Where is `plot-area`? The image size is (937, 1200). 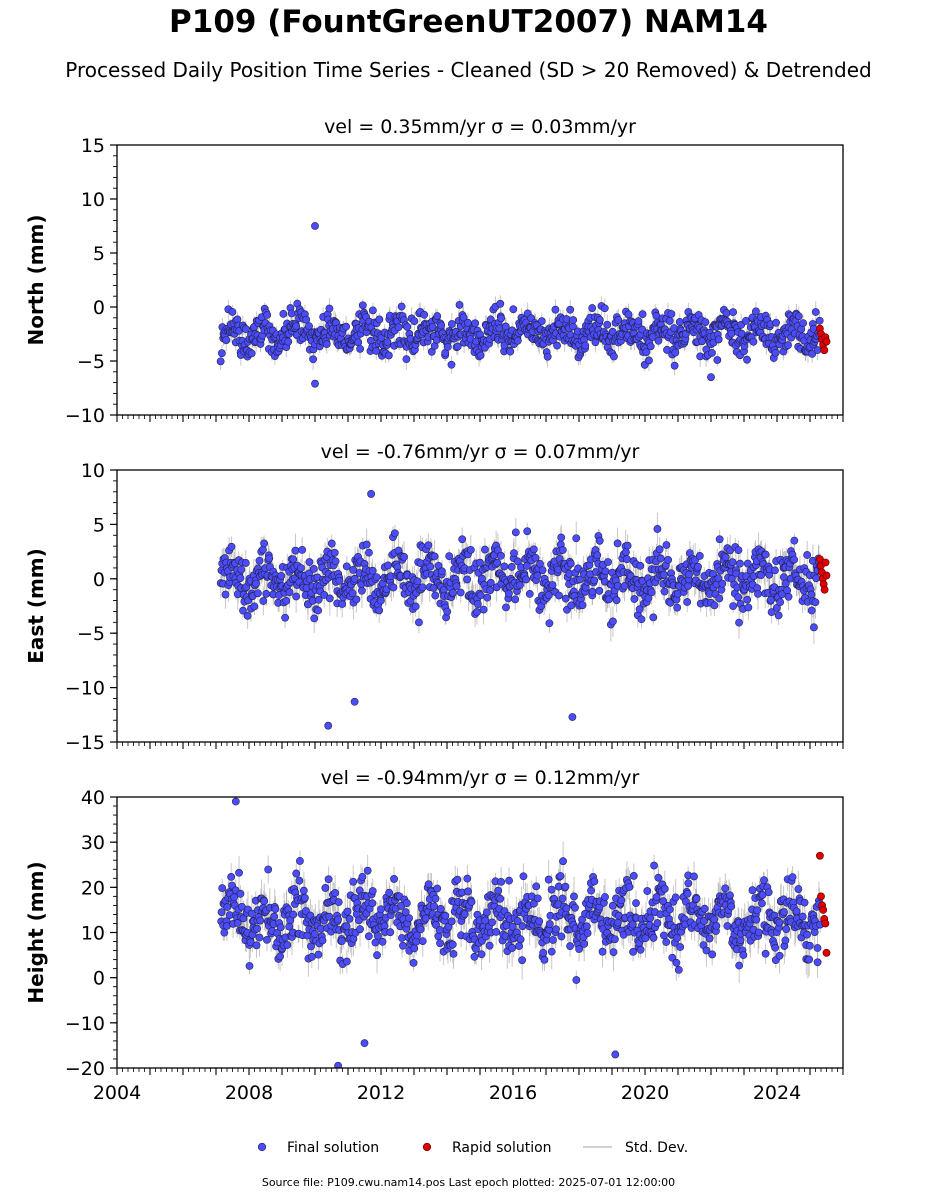 plot-area is located at coordinates (523, 610).